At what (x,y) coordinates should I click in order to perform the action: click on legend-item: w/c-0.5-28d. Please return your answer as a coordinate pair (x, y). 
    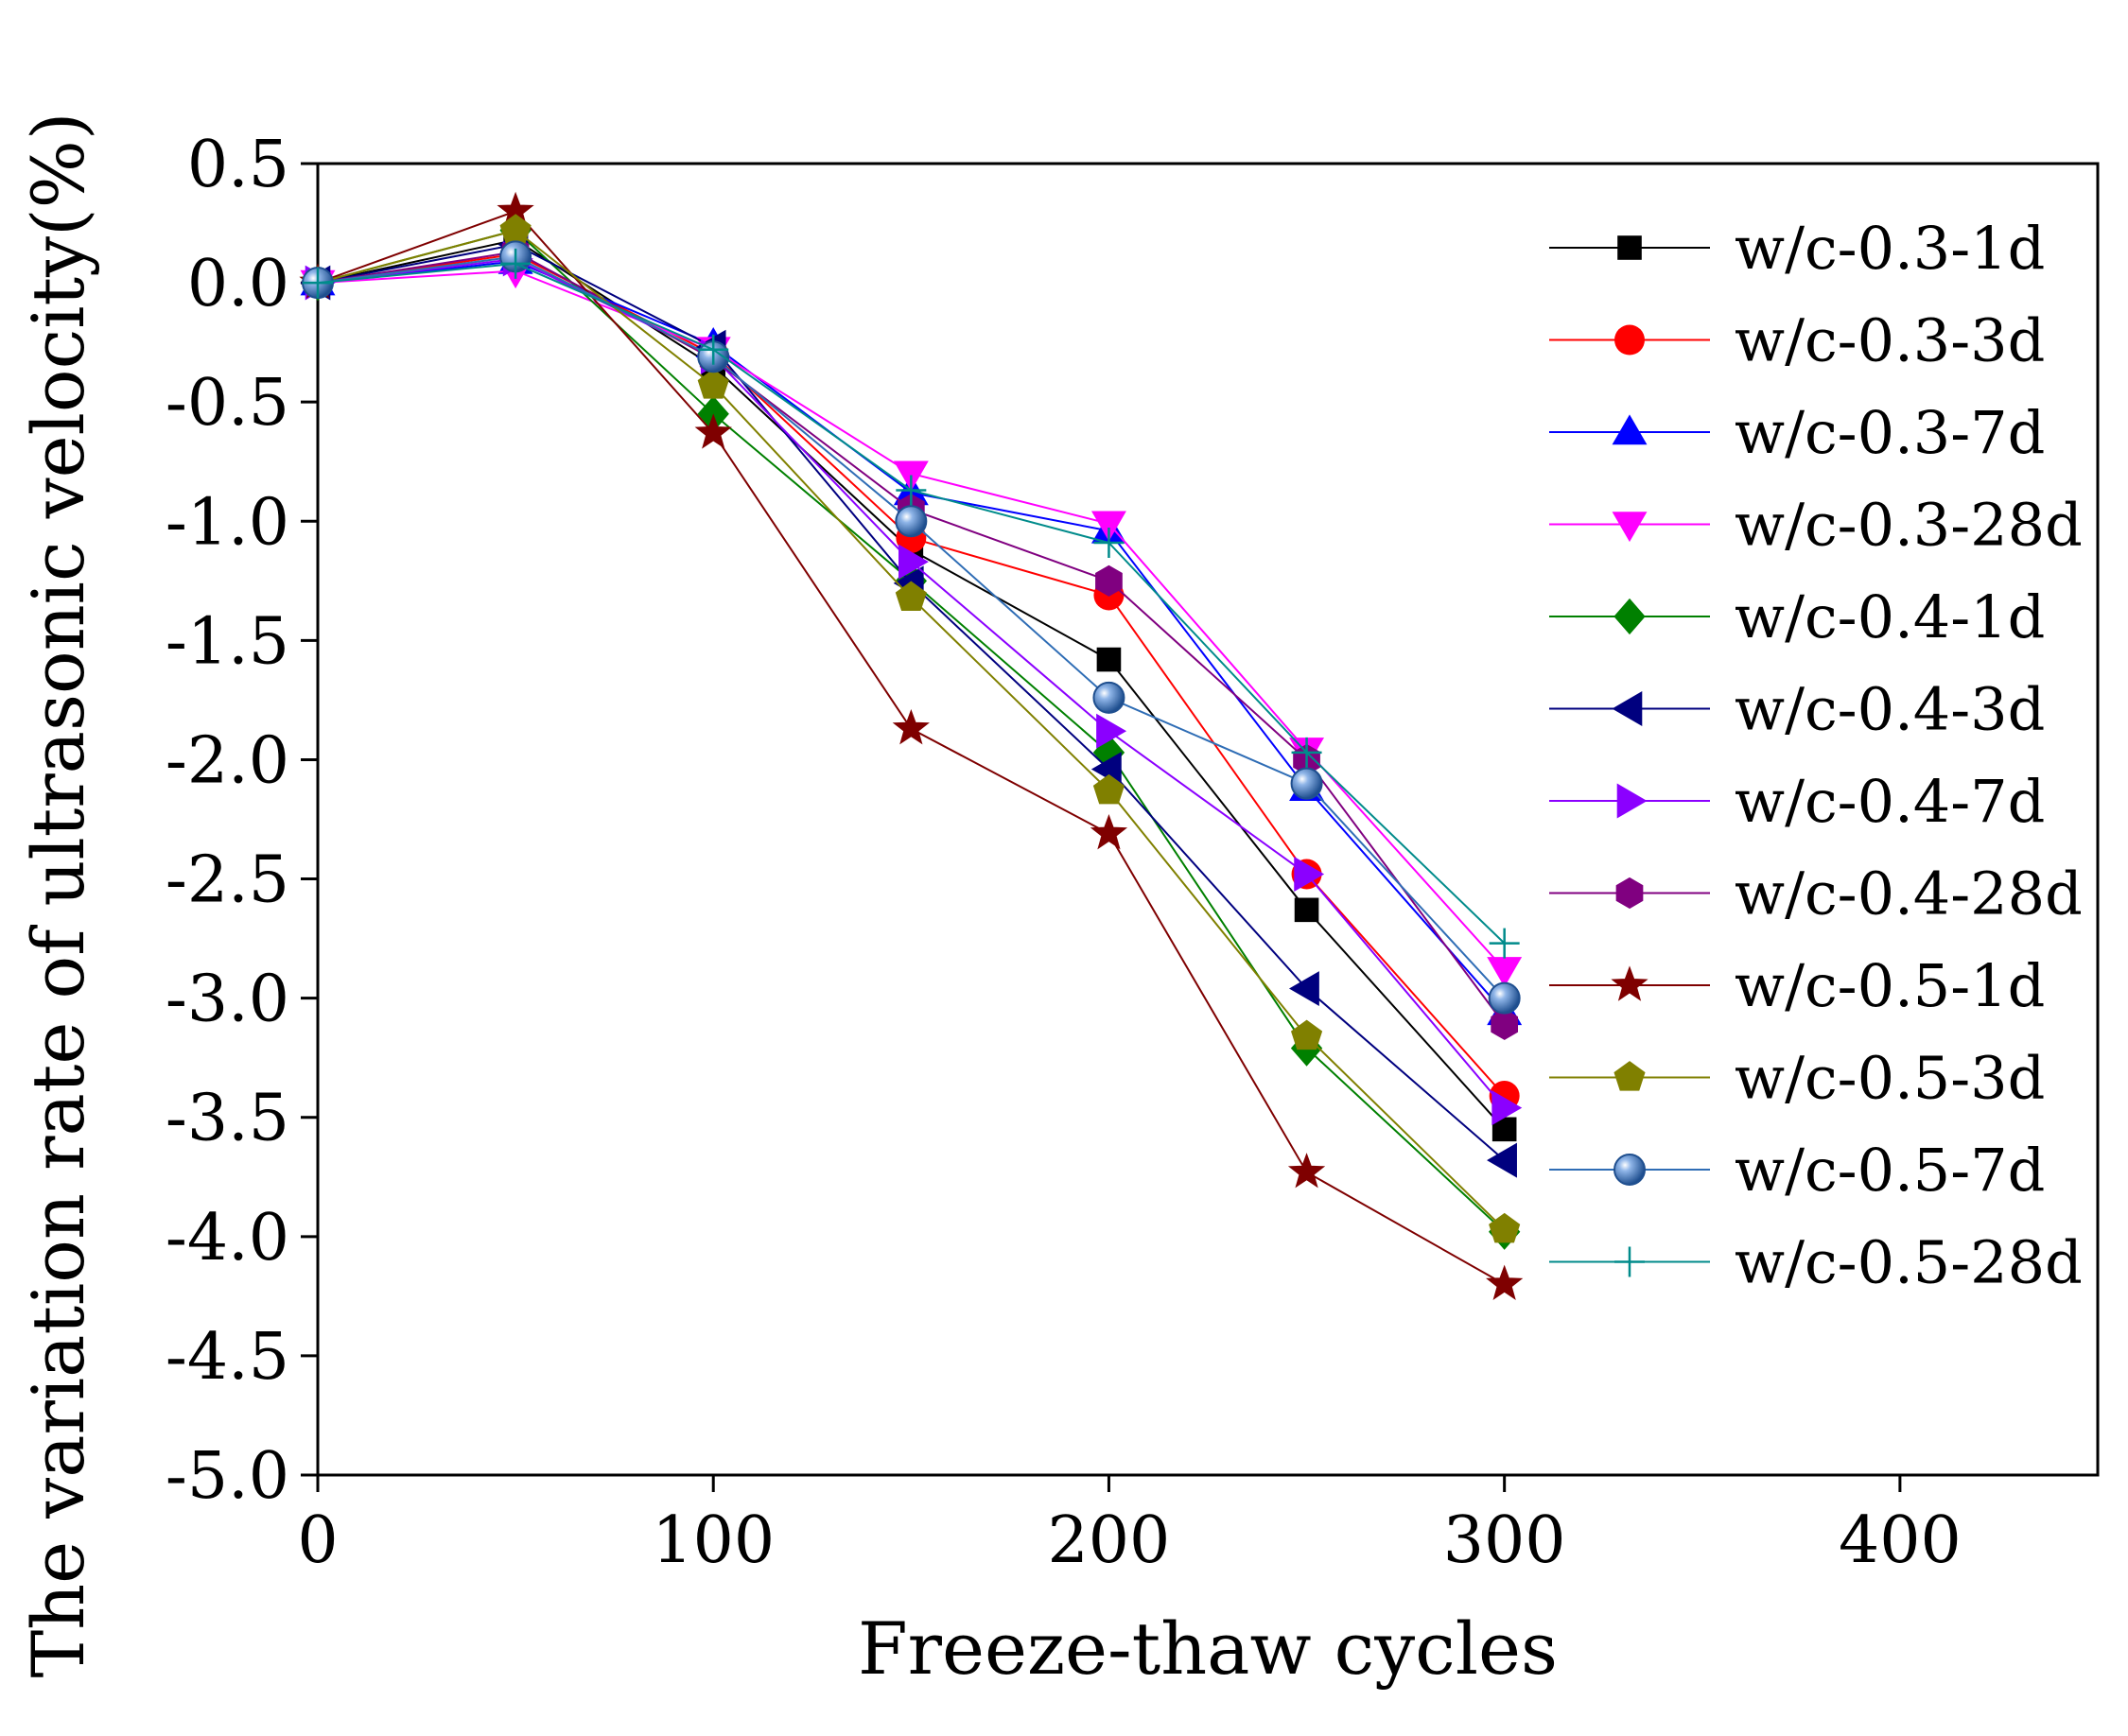
    Looking at the image, I should click on (1816, 1262).